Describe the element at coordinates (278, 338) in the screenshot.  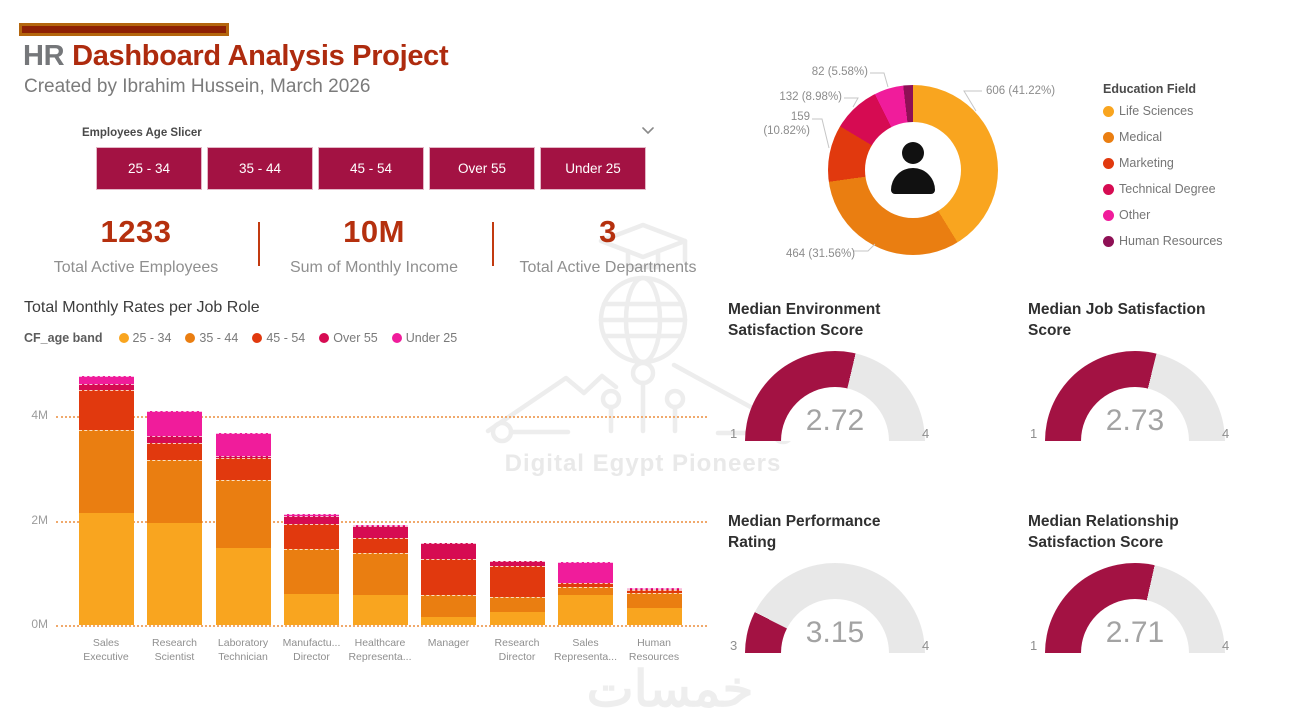
I see `bar-legend-item-45-54: 45 - 54` at that location.